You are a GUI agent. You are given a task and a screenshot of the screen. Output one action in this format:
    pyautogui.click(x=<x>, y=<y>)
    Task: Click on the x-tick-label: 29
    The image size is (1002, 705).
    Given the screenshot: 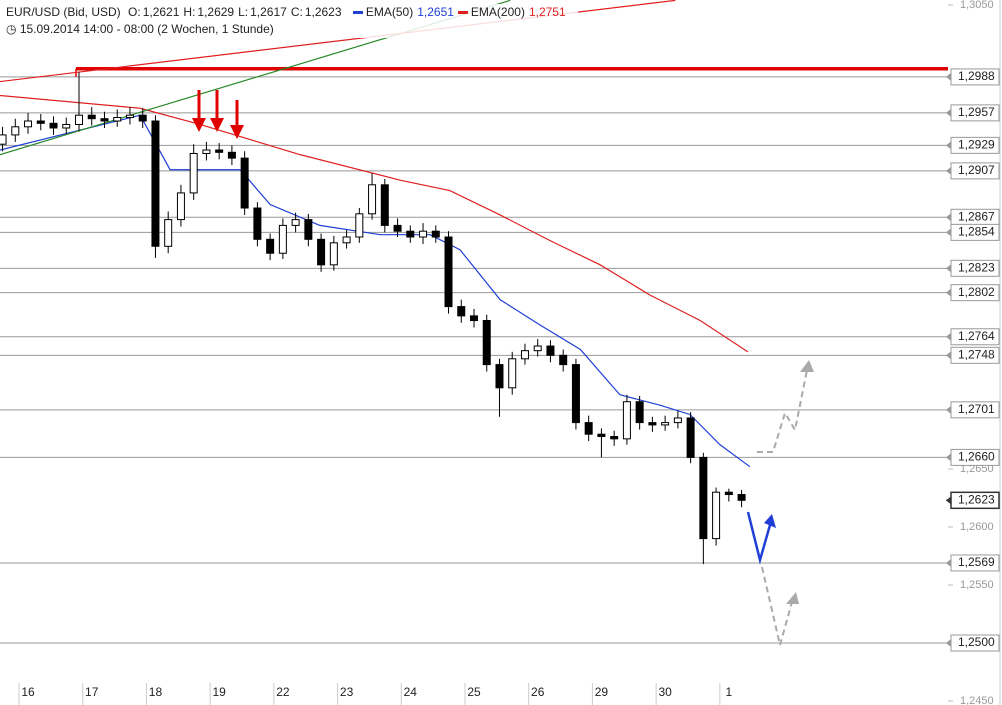 What is the action you would take?
    pyautogui.click(x=602, y=692)
    